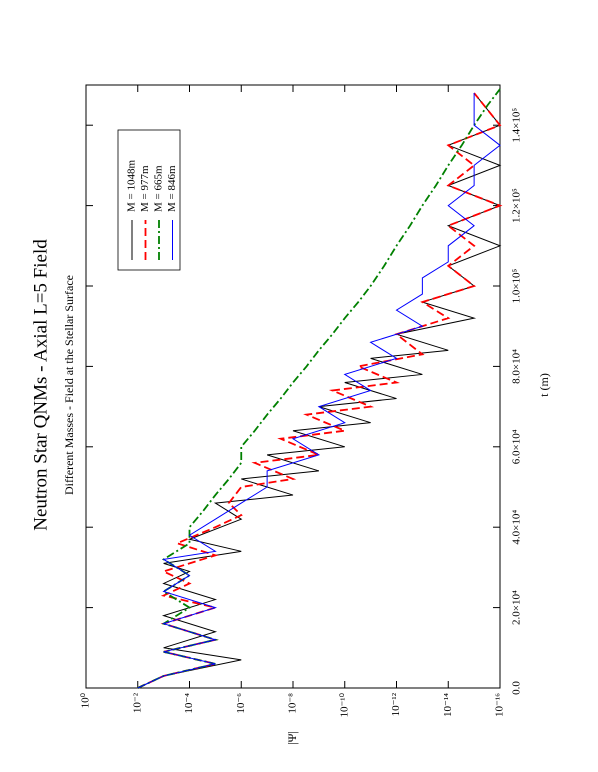 This screenshot has height=772, width=598. Describe the element at coordinates (396, 704) in the screenshot. I see `y-tick-label: 10⁻¹²` at that location.